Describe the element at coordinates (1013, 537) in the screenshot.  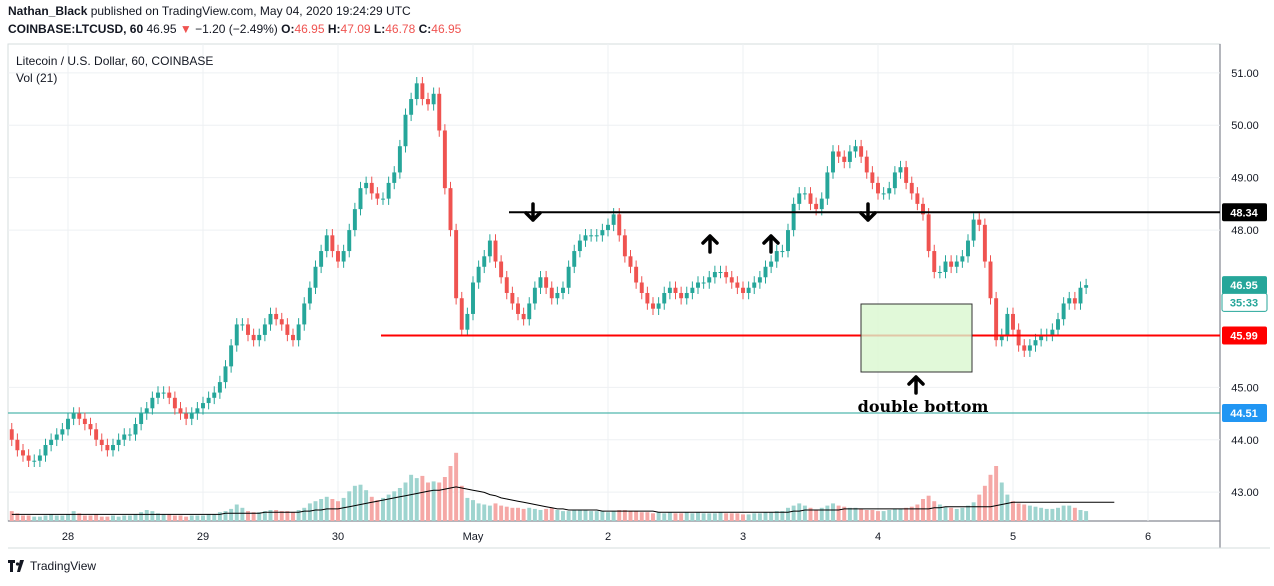
I see `time-tick-label: 5` at that location.